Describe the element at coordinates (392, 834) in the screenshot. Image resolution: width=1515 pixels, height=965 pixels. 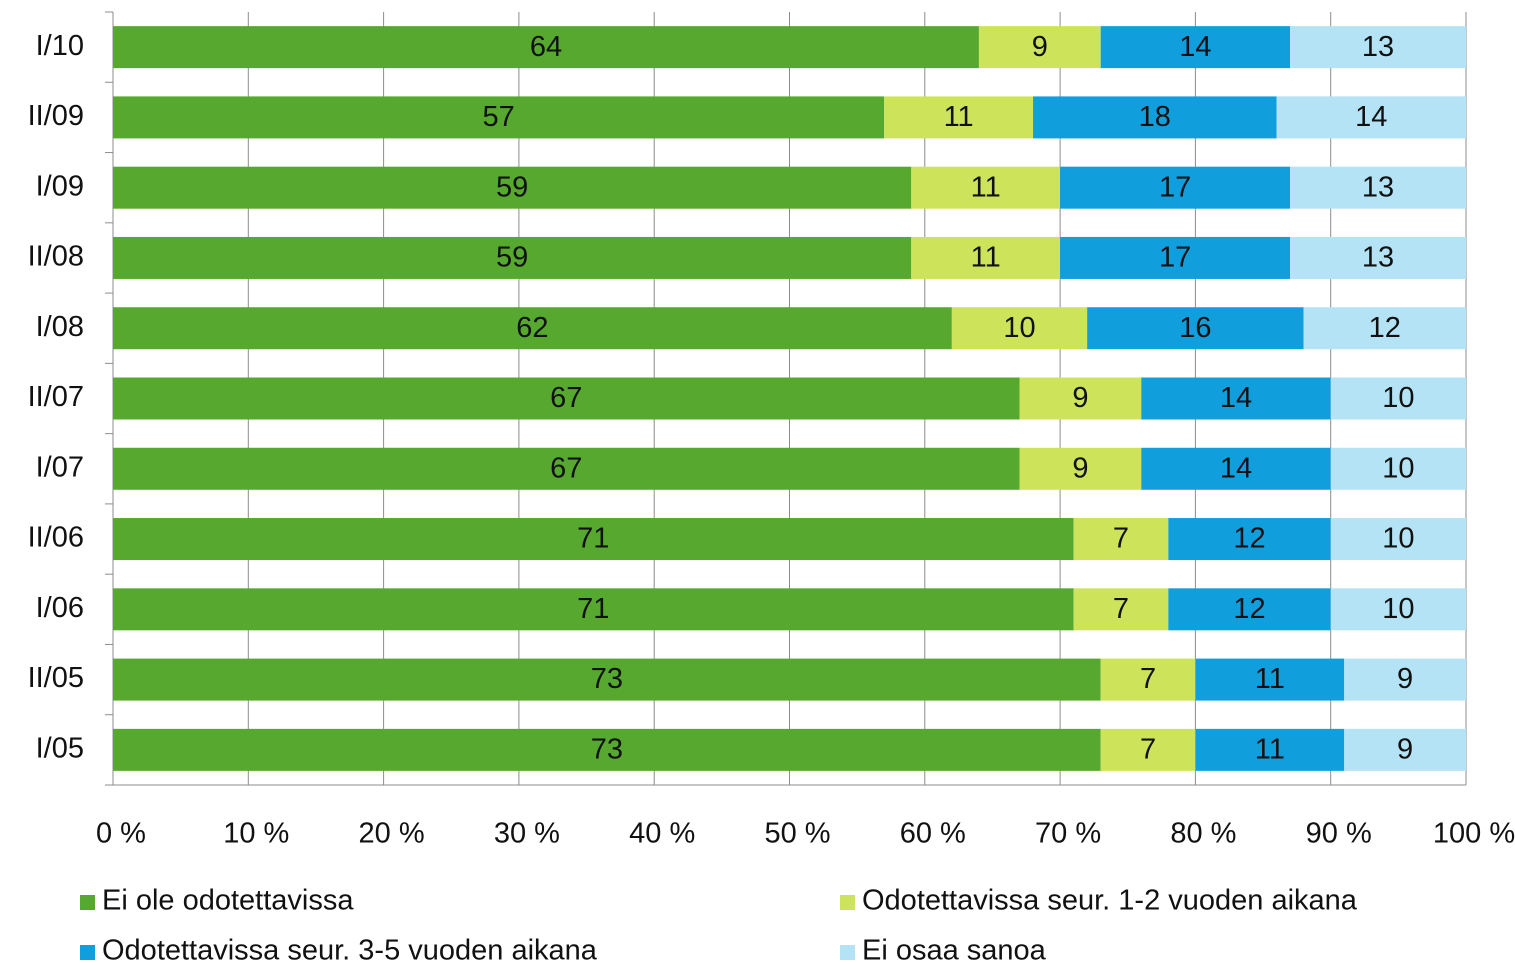
I see `x-tick-label: 20 %` at that location.